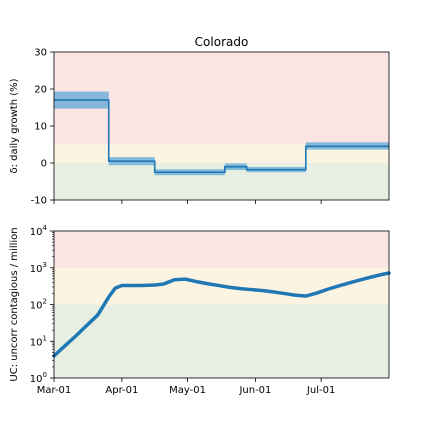  Describe the element at coordinates (40, 90) in the screenshot. I see `top-y-tick-label: 20` at that location.